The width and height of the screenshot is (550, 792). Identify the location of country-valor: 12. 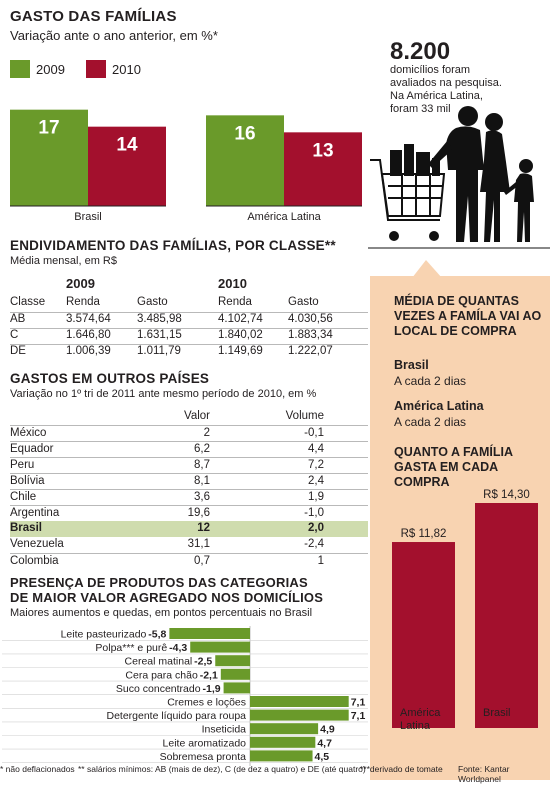
(203, 528).